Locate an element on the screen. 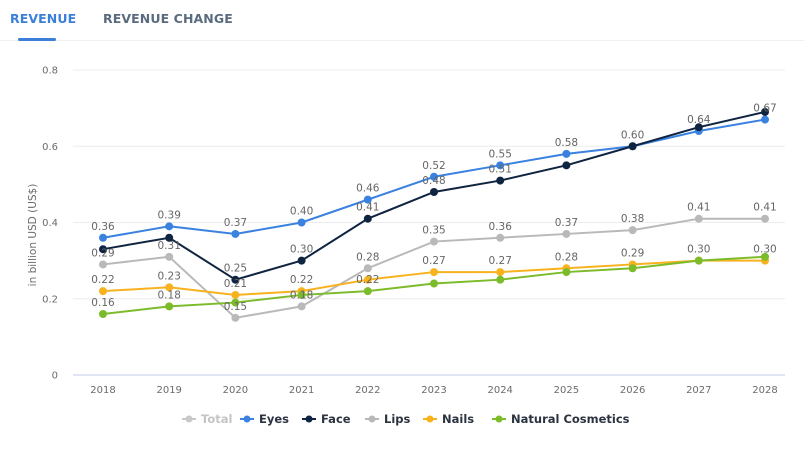 The height and width of the screenshot is (457, 804). data-label-natural-cosmetics: 0.18 is located at coordinates (169, 295).